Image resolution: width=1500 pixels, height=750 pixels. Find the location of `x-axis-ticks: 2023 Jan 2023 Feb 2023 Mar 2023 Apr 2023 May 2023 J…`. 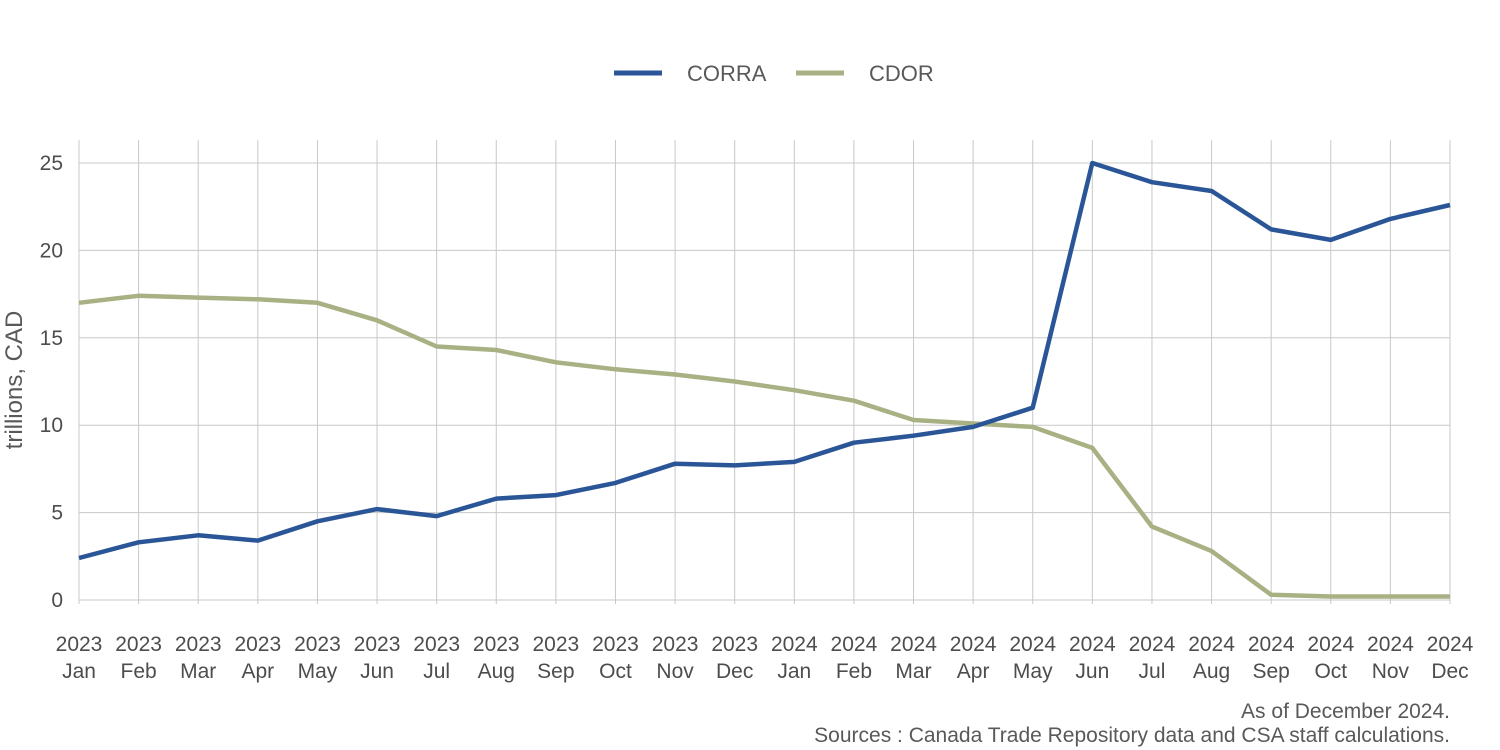

x-axis-ticks: 2023 Jan 2023 Feb 2023 Mar 2023 Apr 2023 May 2023 J… is located at coordinates (765, 658).